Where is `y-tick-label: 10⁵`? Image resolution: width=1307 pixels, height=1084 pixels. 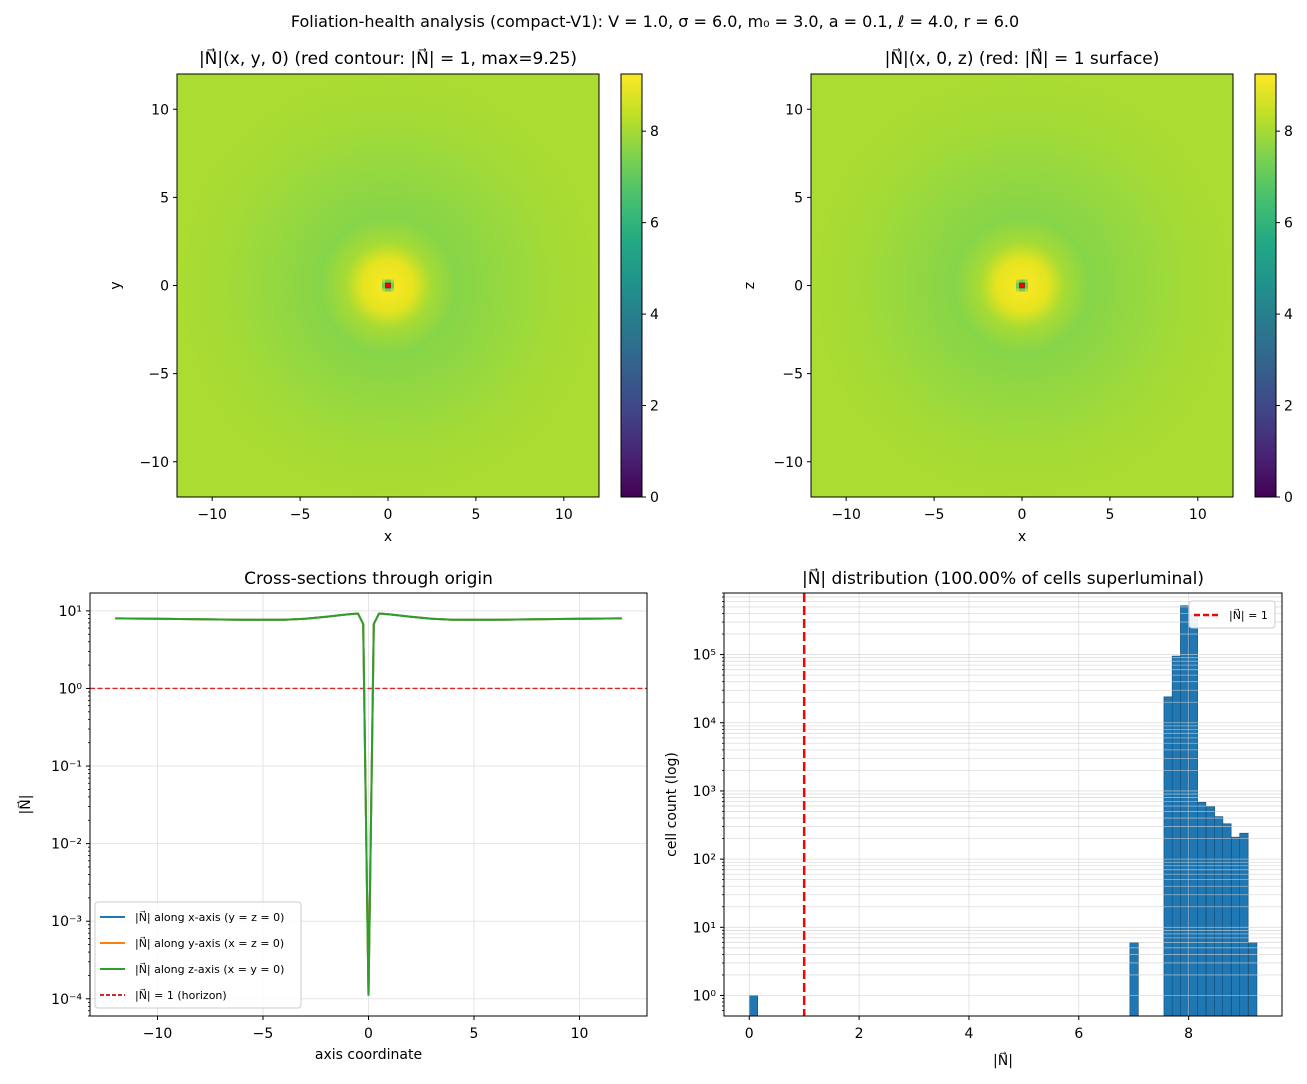 y-tick-label: 10⁵ is located at coordinates (704, 656).